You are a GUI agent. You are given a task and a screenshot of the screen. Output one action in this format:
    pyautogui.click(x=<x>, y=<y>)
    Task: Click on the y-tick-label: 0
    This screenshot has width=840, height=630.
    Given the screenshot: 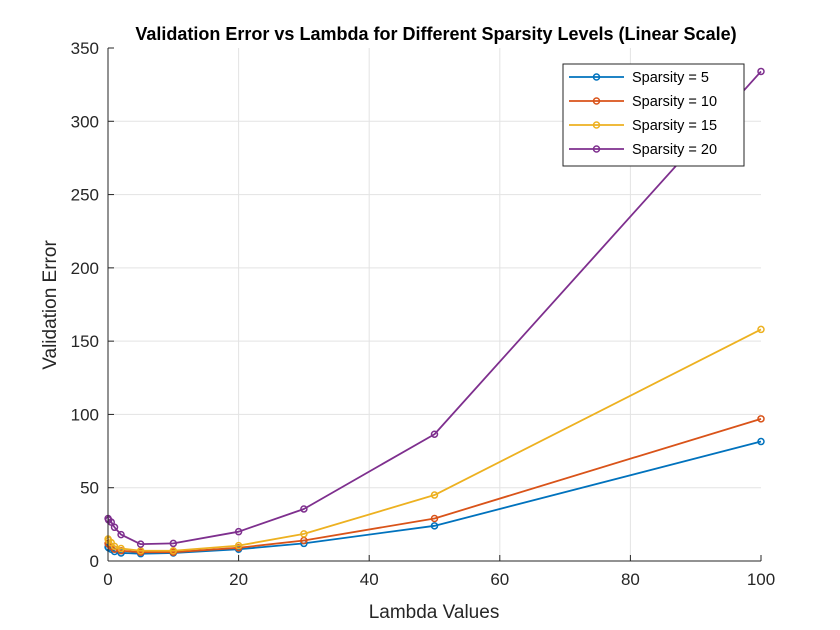 What is the action you would take?
    pyautogui.click(x=94, y=561)
    